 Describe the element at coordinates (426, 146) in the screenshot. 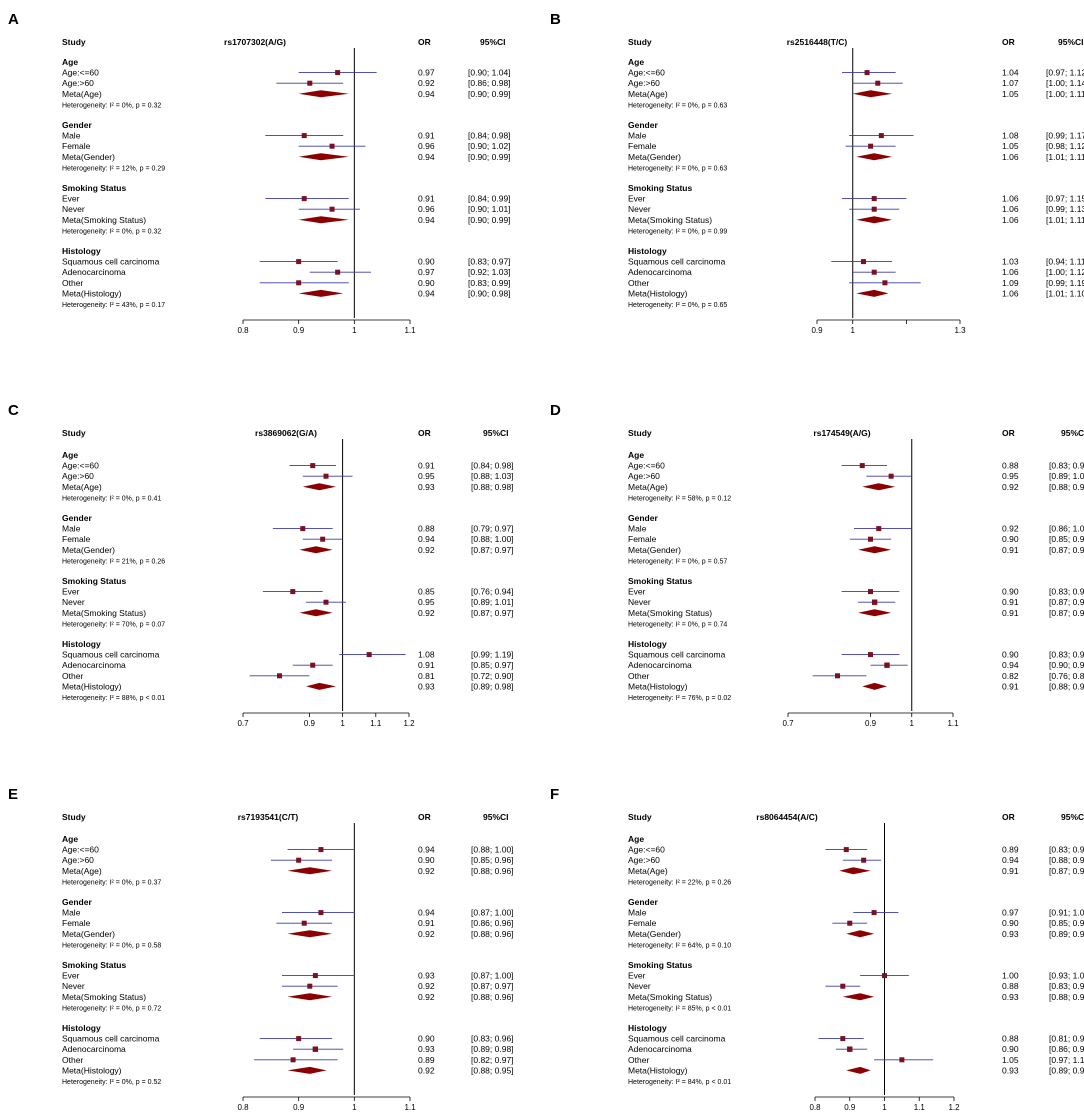

I see `or-value: 0.96` at that location.